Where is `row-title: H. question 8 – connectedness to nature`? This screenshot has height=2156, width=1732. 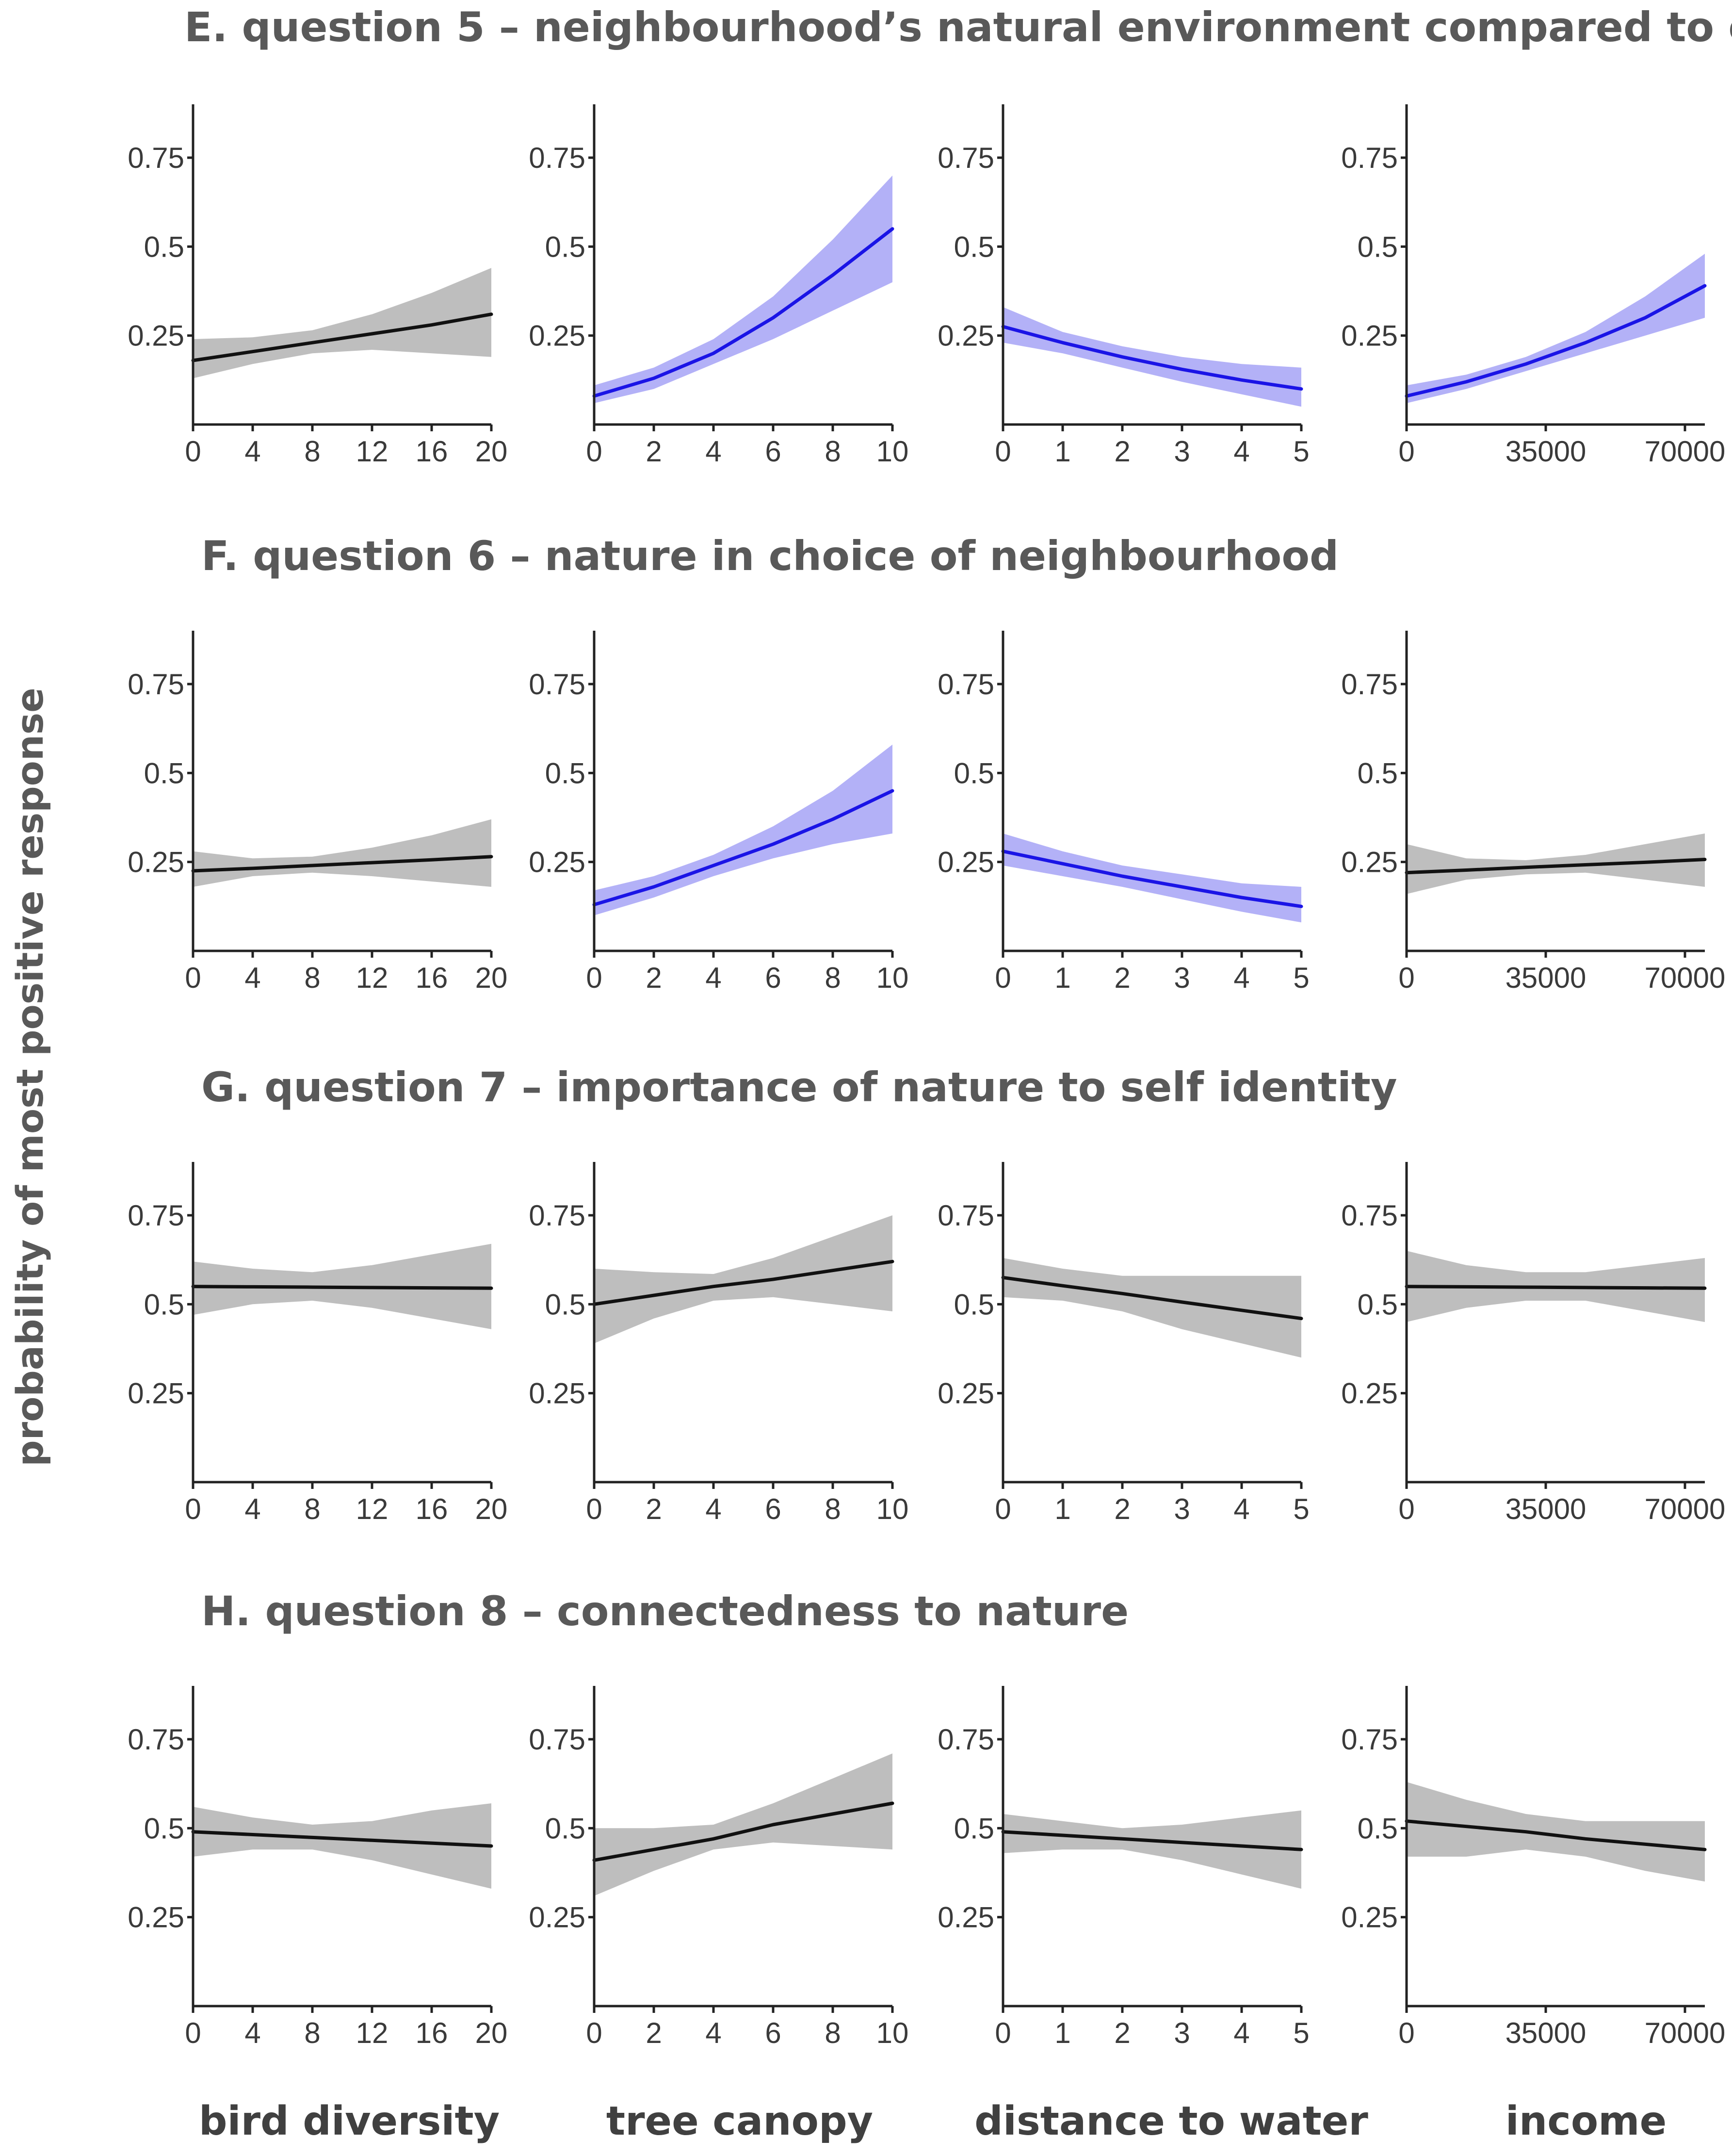
row-title: H. question 8 – connectedness to nature is located at coordinates (665, 1611).